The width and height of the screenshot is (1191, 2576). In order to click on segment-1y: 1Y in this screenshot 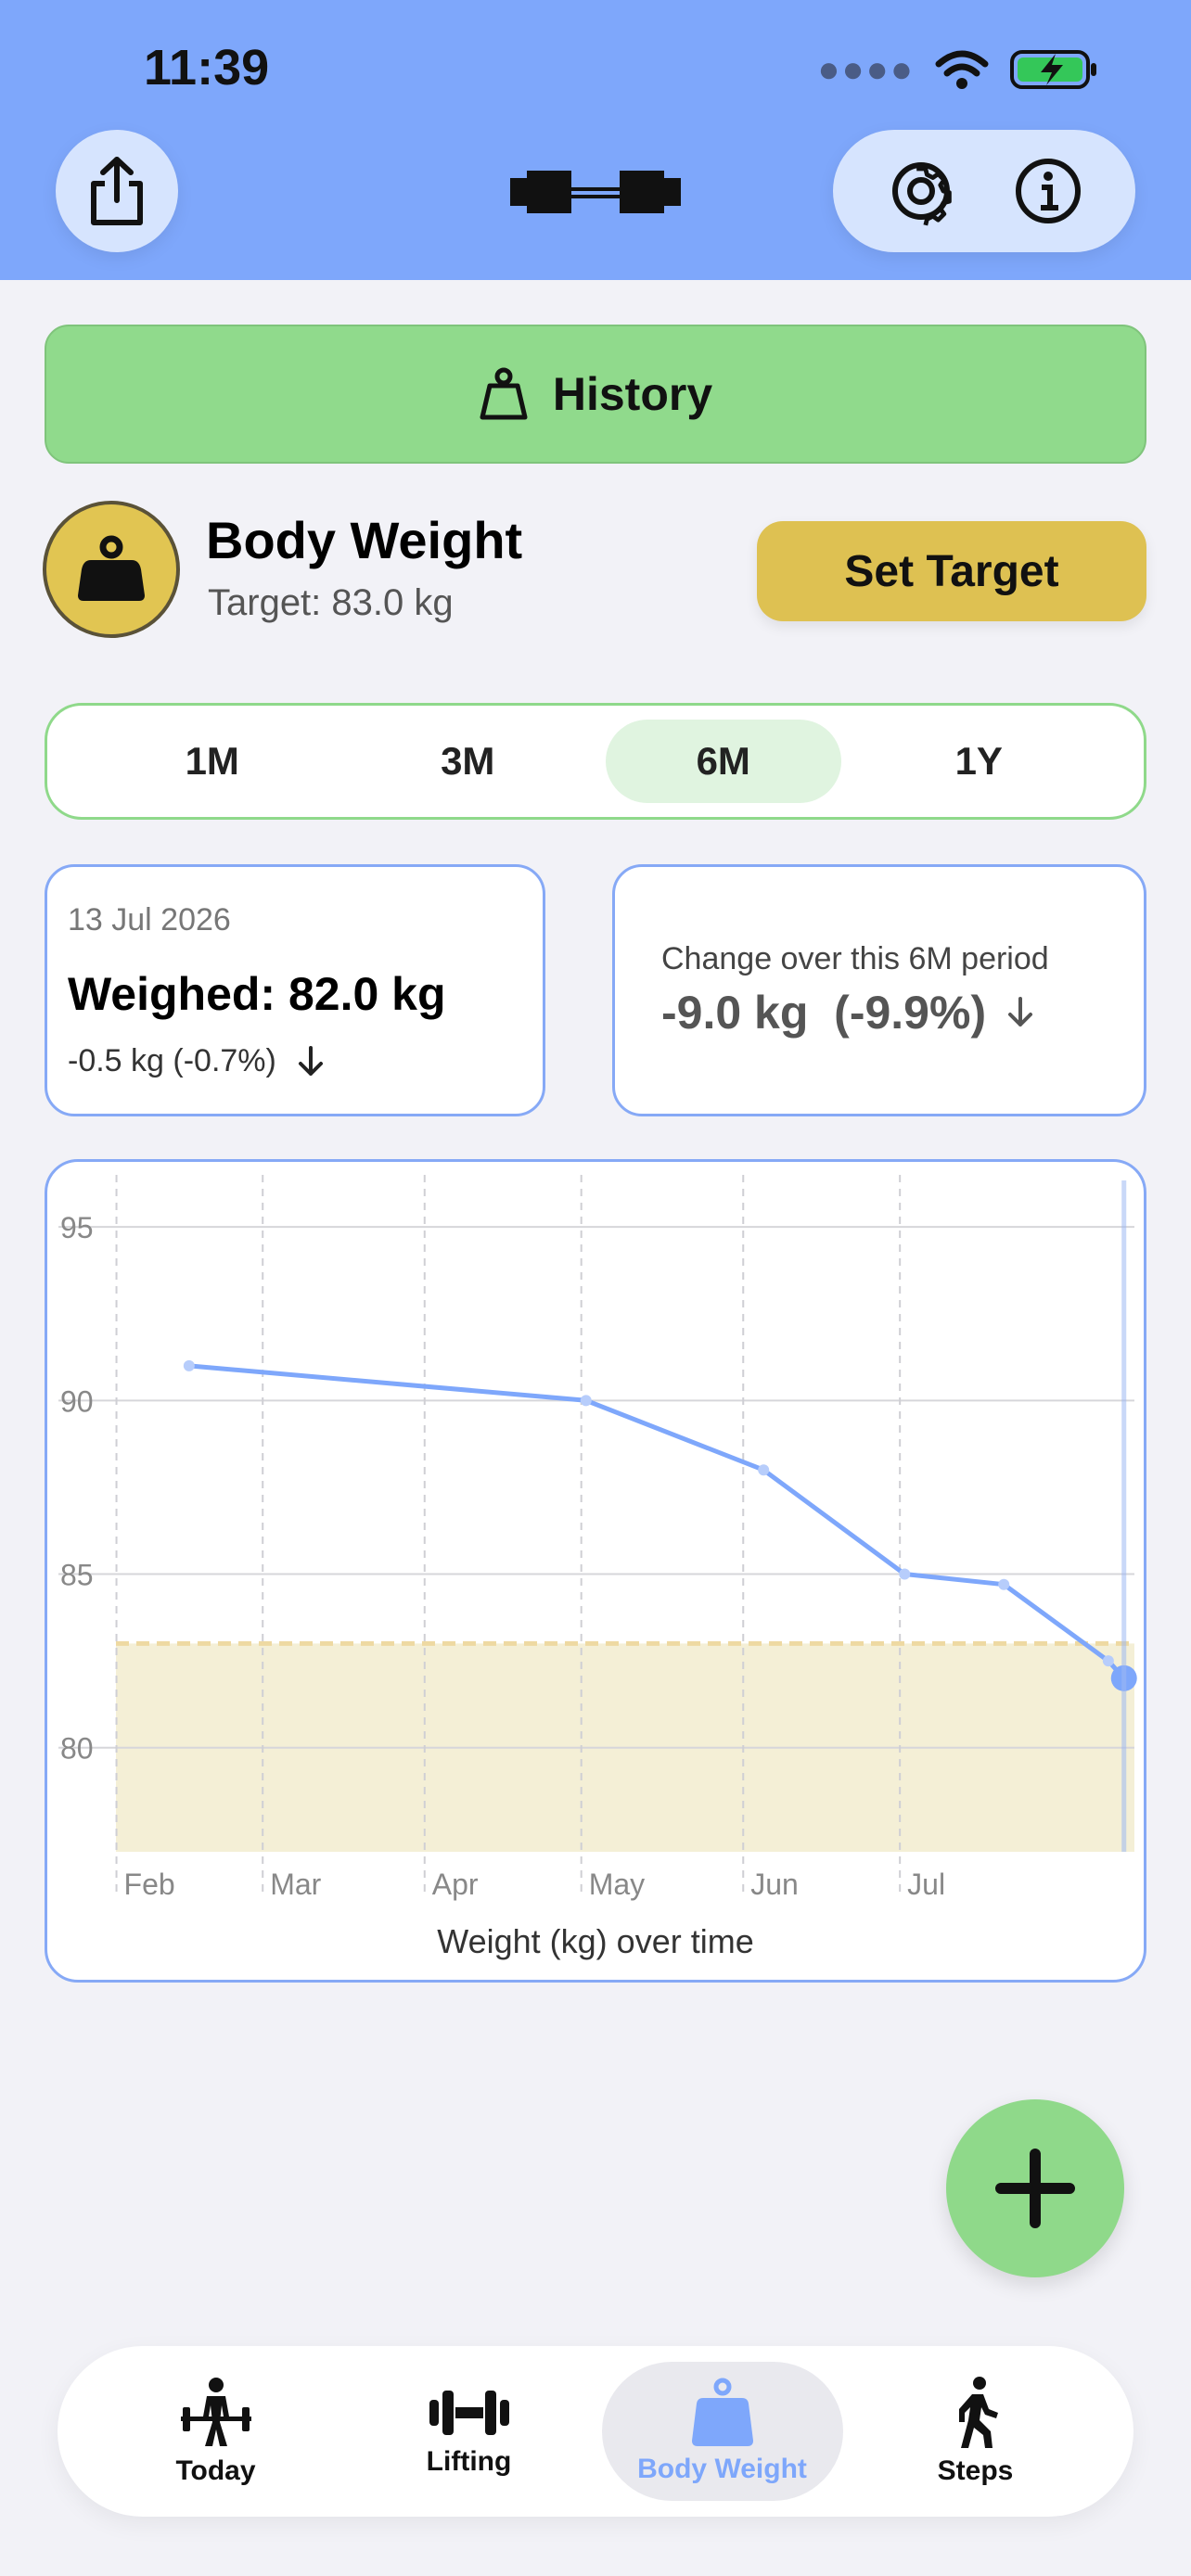, I will do `click(978, 761)`.